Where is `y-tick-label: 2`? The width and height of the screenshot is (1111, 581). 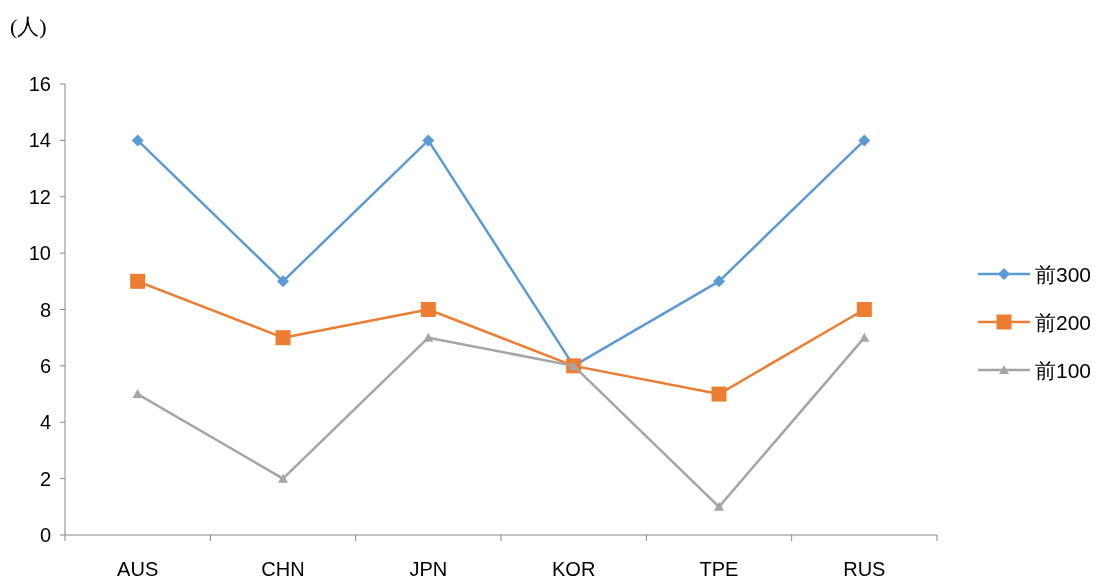 y-tick-label: 2 is located at coordinates (45, 478).